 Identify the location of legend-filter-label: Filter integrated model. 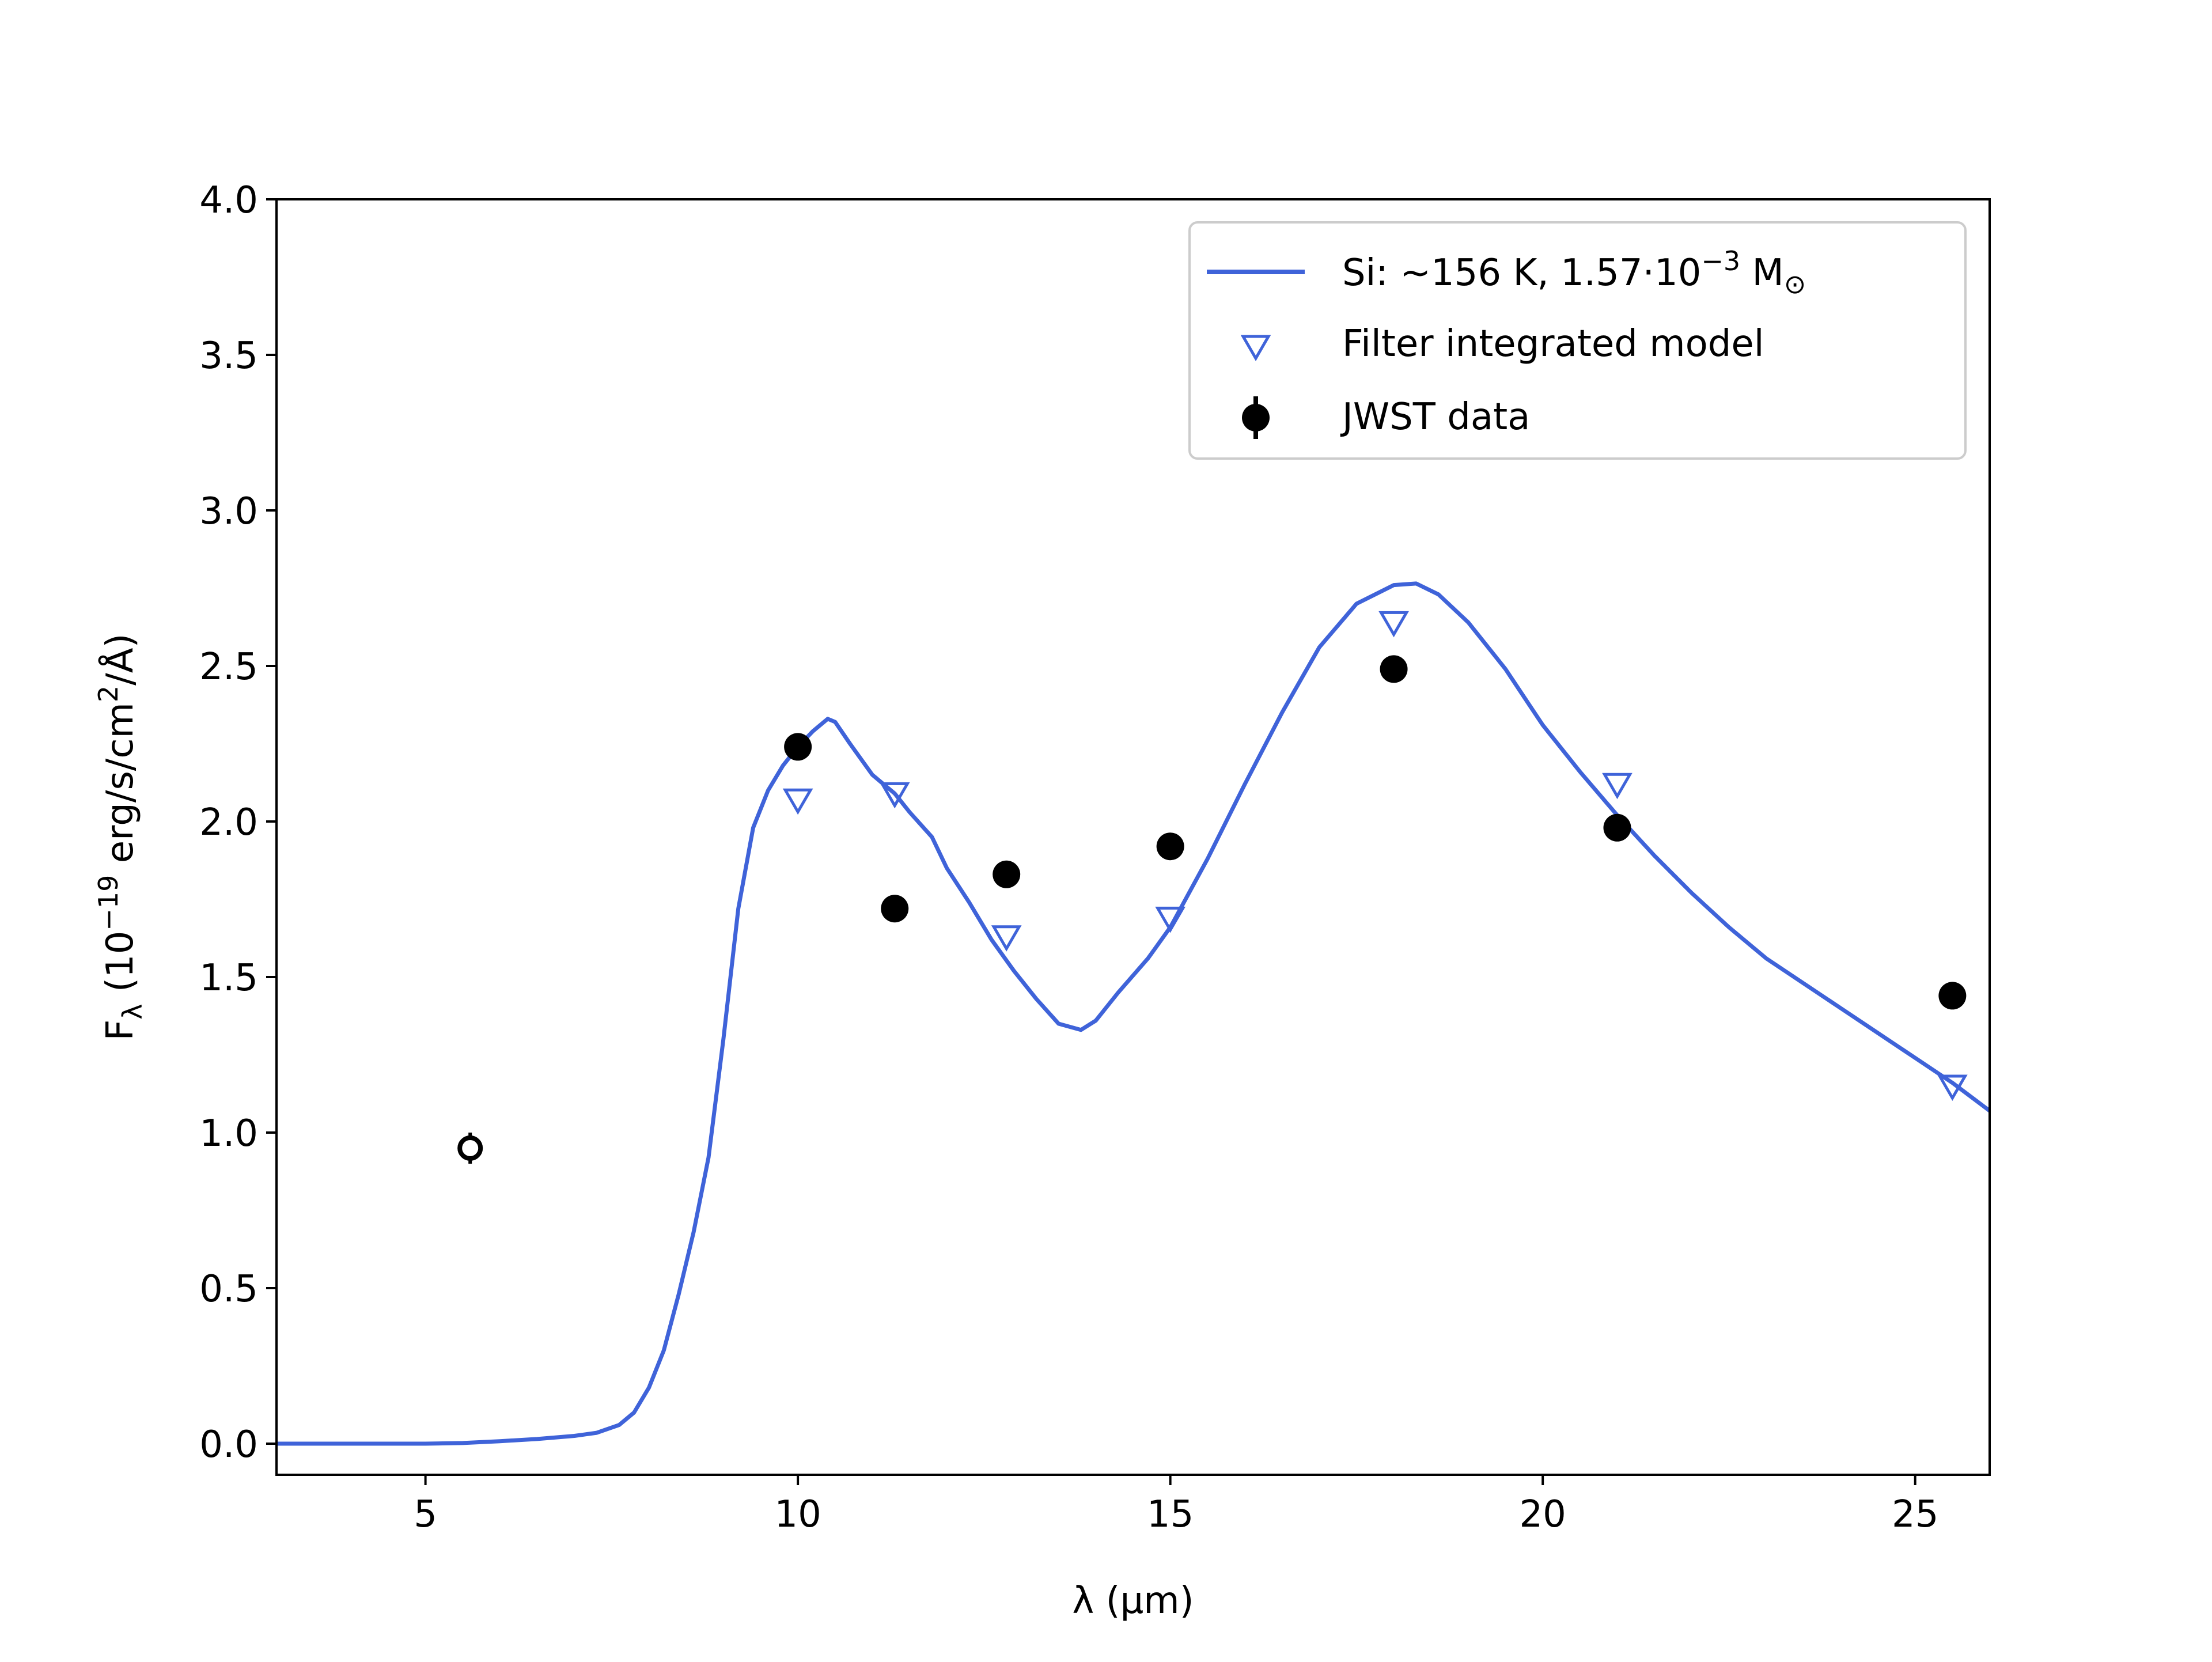
(1553, 344).